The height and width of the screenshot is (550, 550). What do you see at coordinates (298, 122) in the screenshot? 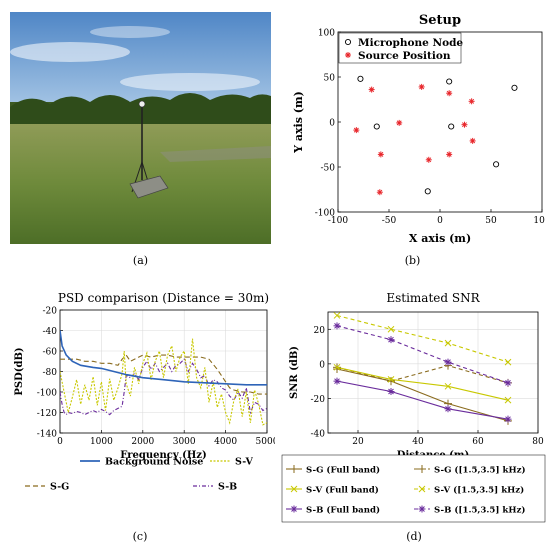
I see `y-axis-label: Y axis (m)` at bounding box center [298, 122].